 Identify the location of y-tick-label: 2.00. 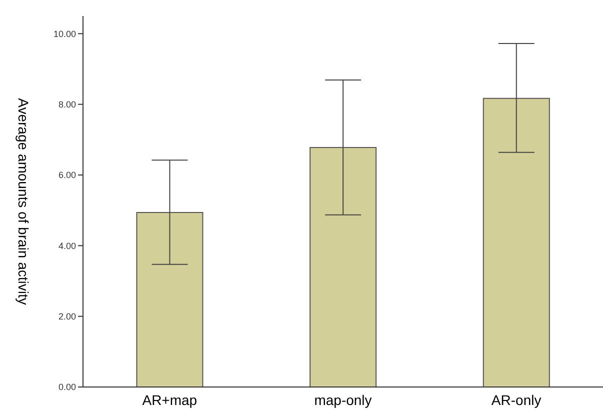
(67, 317).